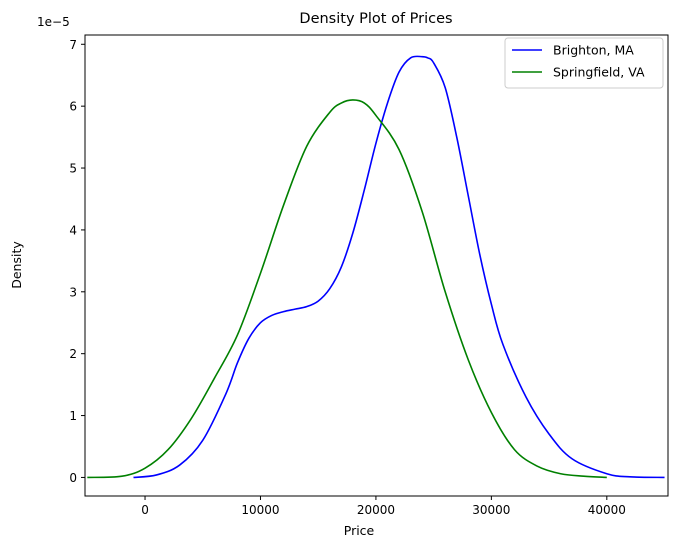  Describe the element at coordinates (73, 107) in the screenshot. I see `y-tick-label: 6` at that location.